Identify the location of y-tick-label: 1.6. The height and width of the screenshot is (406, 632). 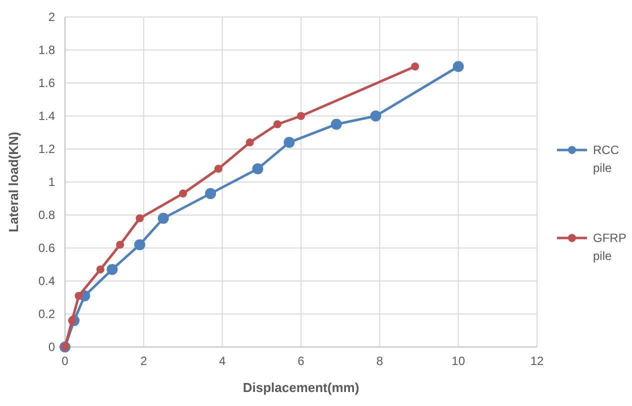
(47, 83).